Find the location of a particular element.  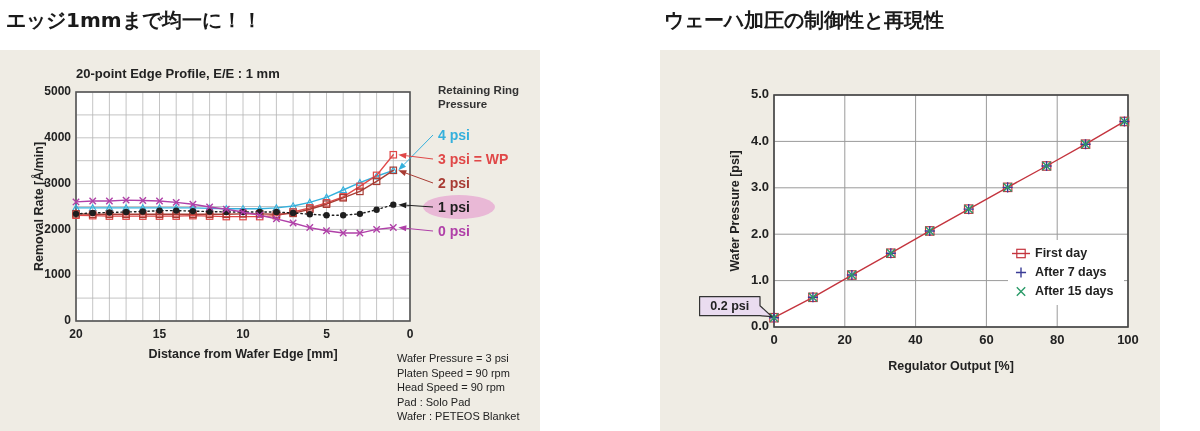

chart-title: ウェーハ加圧の制御性と再現性 is located at coordinates (804, 20).